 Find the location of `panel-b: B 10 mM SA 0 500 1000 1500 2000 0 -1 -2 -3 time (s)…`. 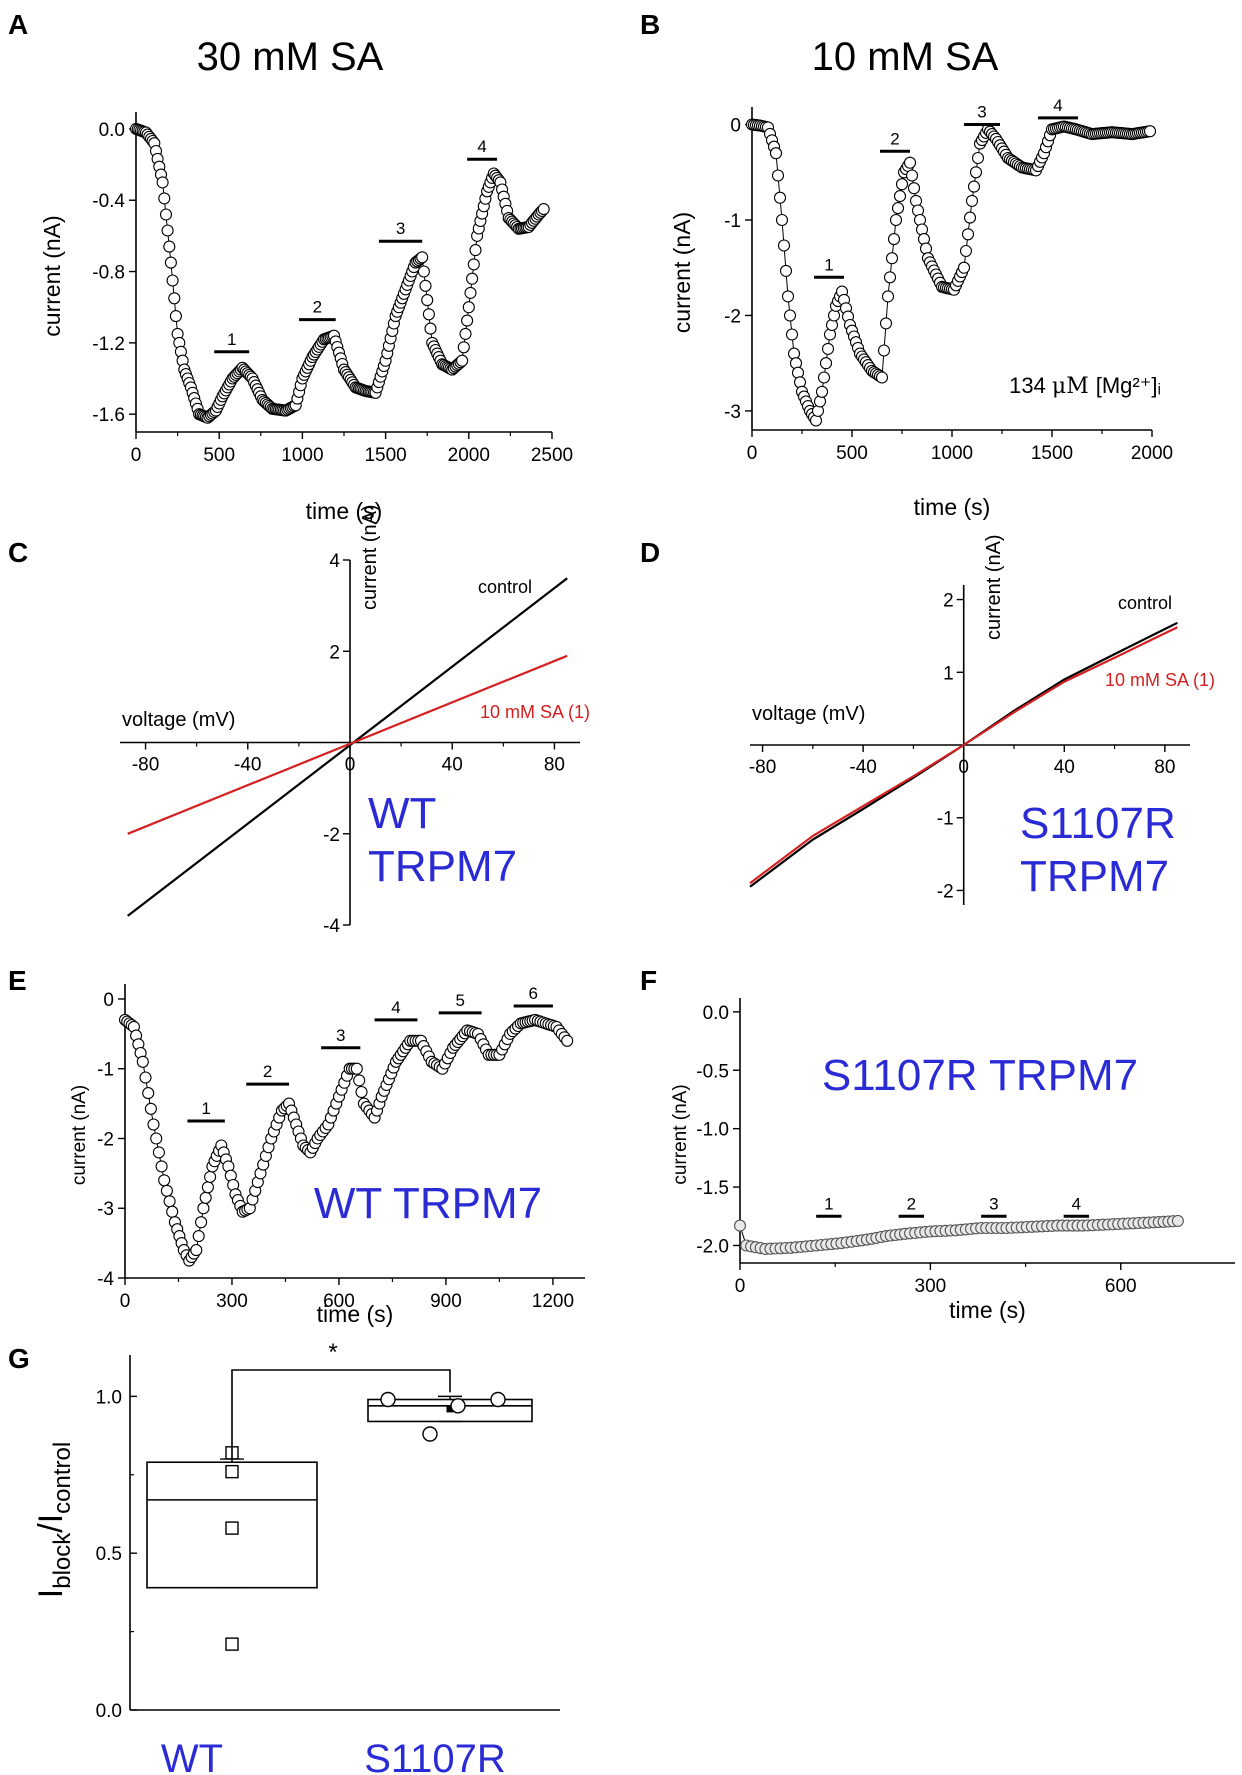

panel-b: B 10 mM SA 0 500 1000 1500 2000 0 -1 -2 -3 time (s)… is located at coordinates (906, 264).